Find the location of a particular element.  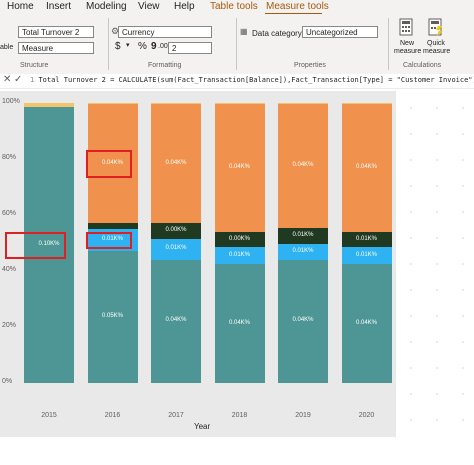

decimals-stepper: 2 is located at coordinates (190, 48).